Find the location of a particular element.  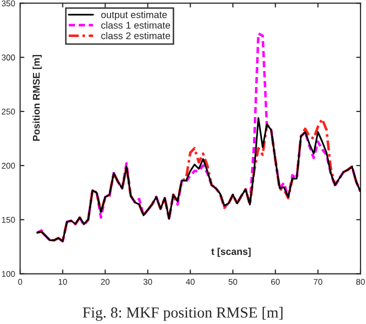

x-tick-label: 50 is located at coordinates (233, 281).